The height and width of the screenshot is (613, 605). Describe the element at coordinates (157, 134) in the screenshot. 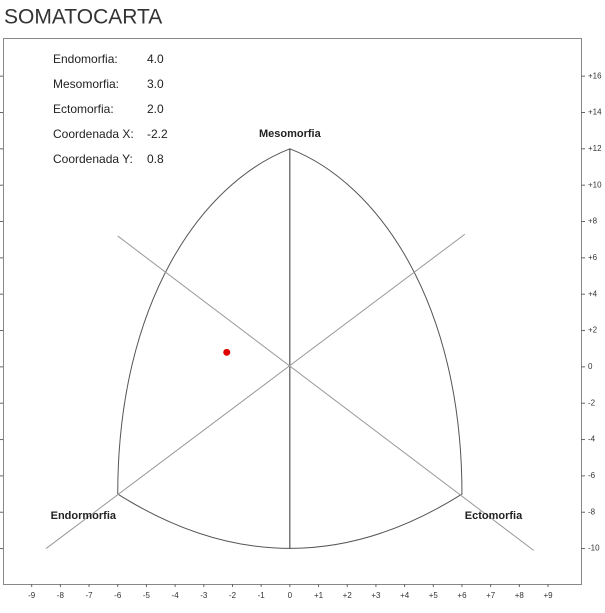

I see `info-value: -2.2` at that location.